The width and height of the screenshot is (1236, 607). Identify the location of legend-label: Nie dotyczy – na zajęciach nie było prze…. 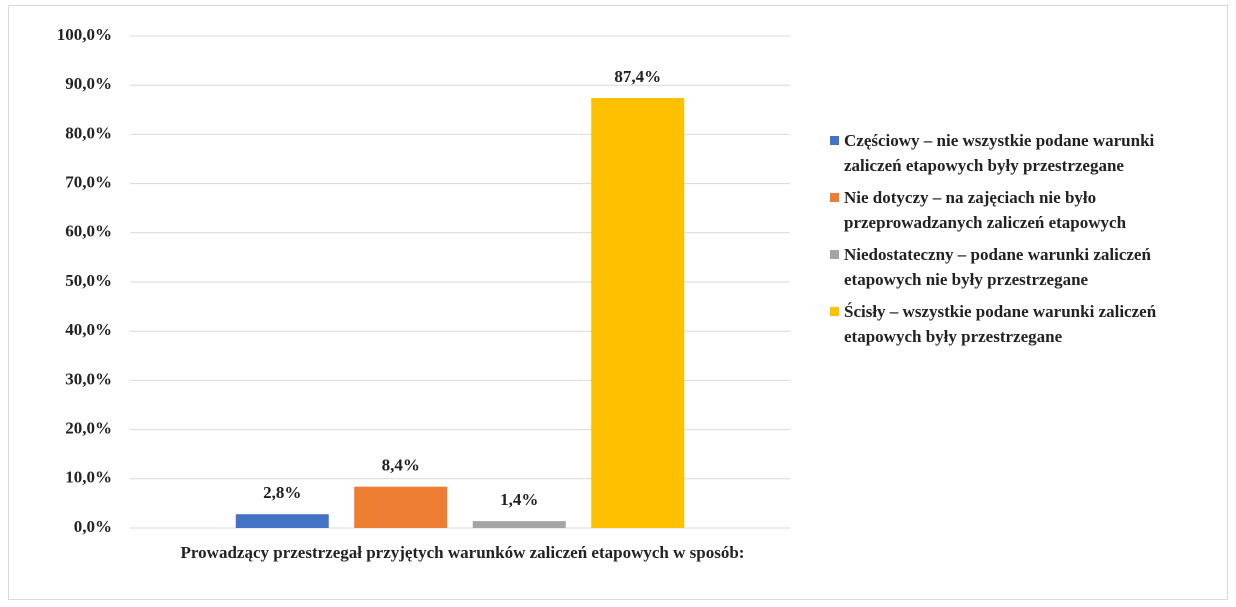
(985, 210).